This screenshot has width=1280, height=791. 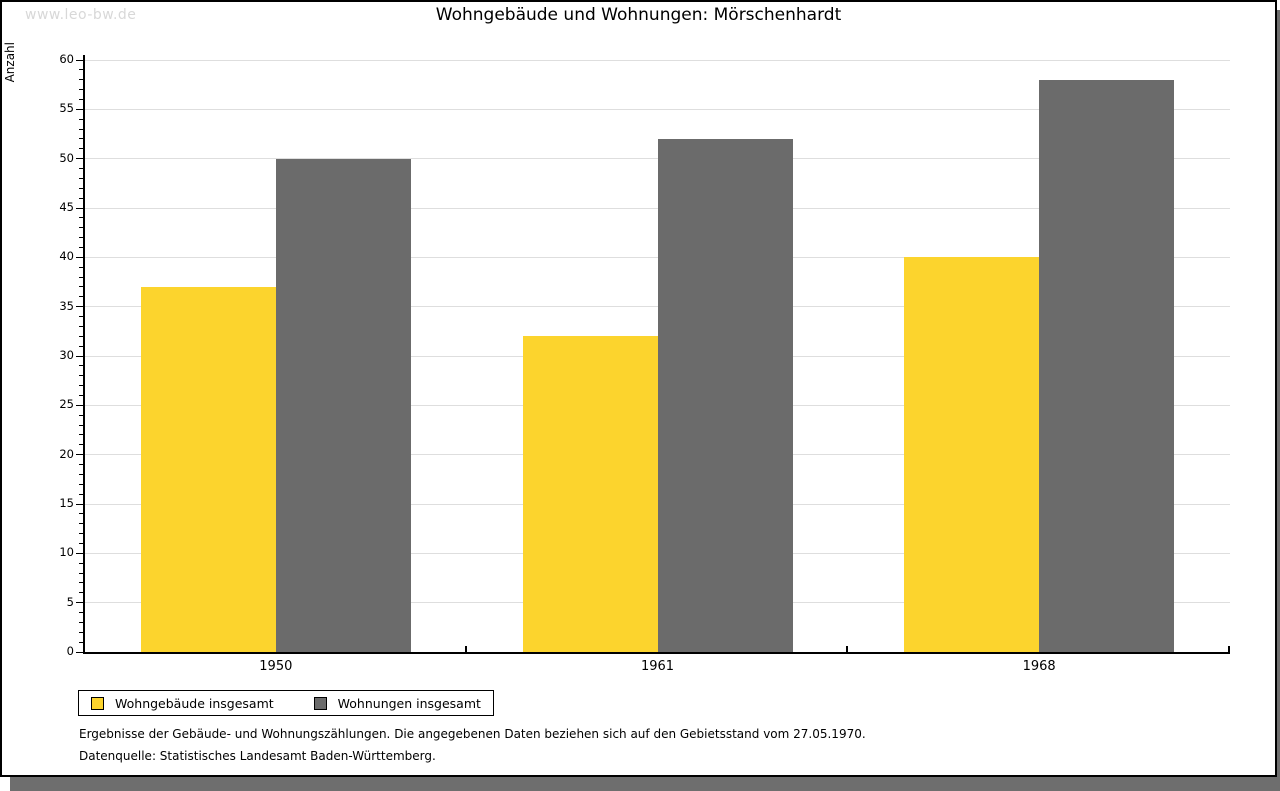 I want to click on x-category-label-1968: 1968, so click(x=1039, y=666).